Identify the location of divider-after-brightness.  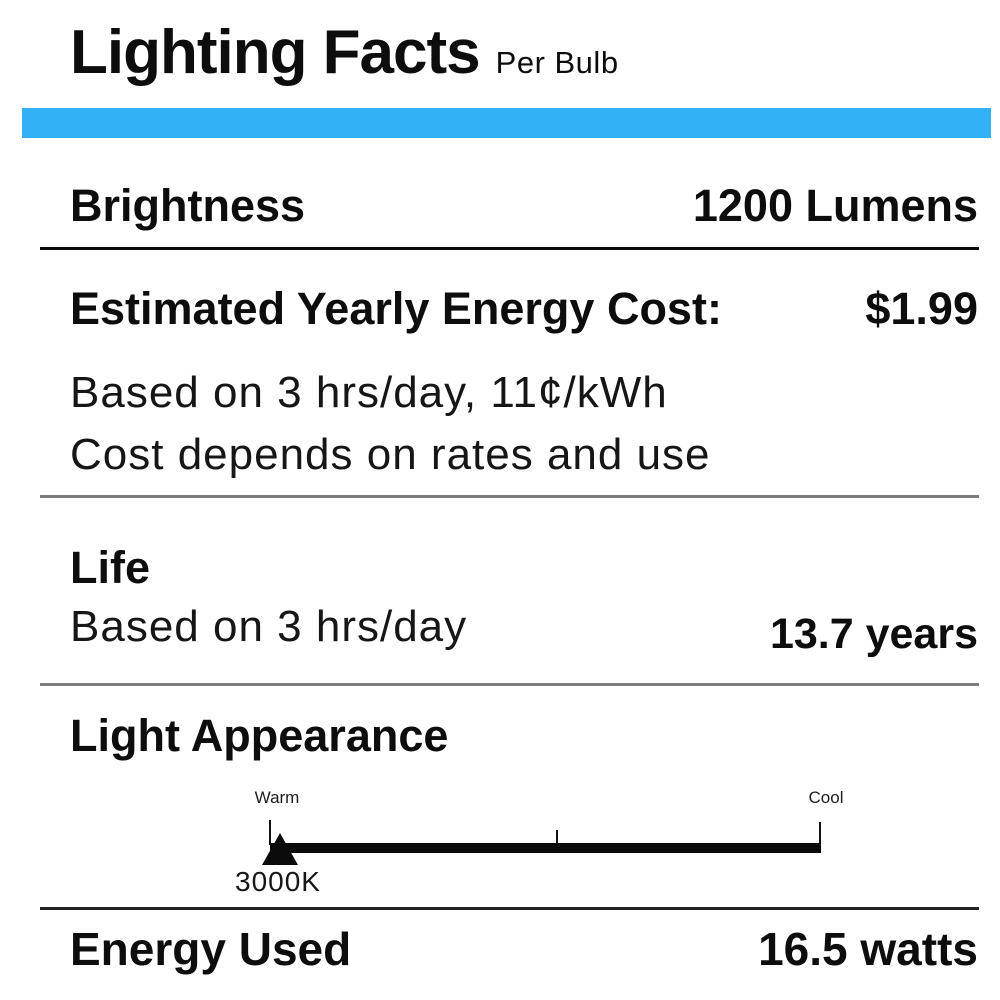
(509, 248).